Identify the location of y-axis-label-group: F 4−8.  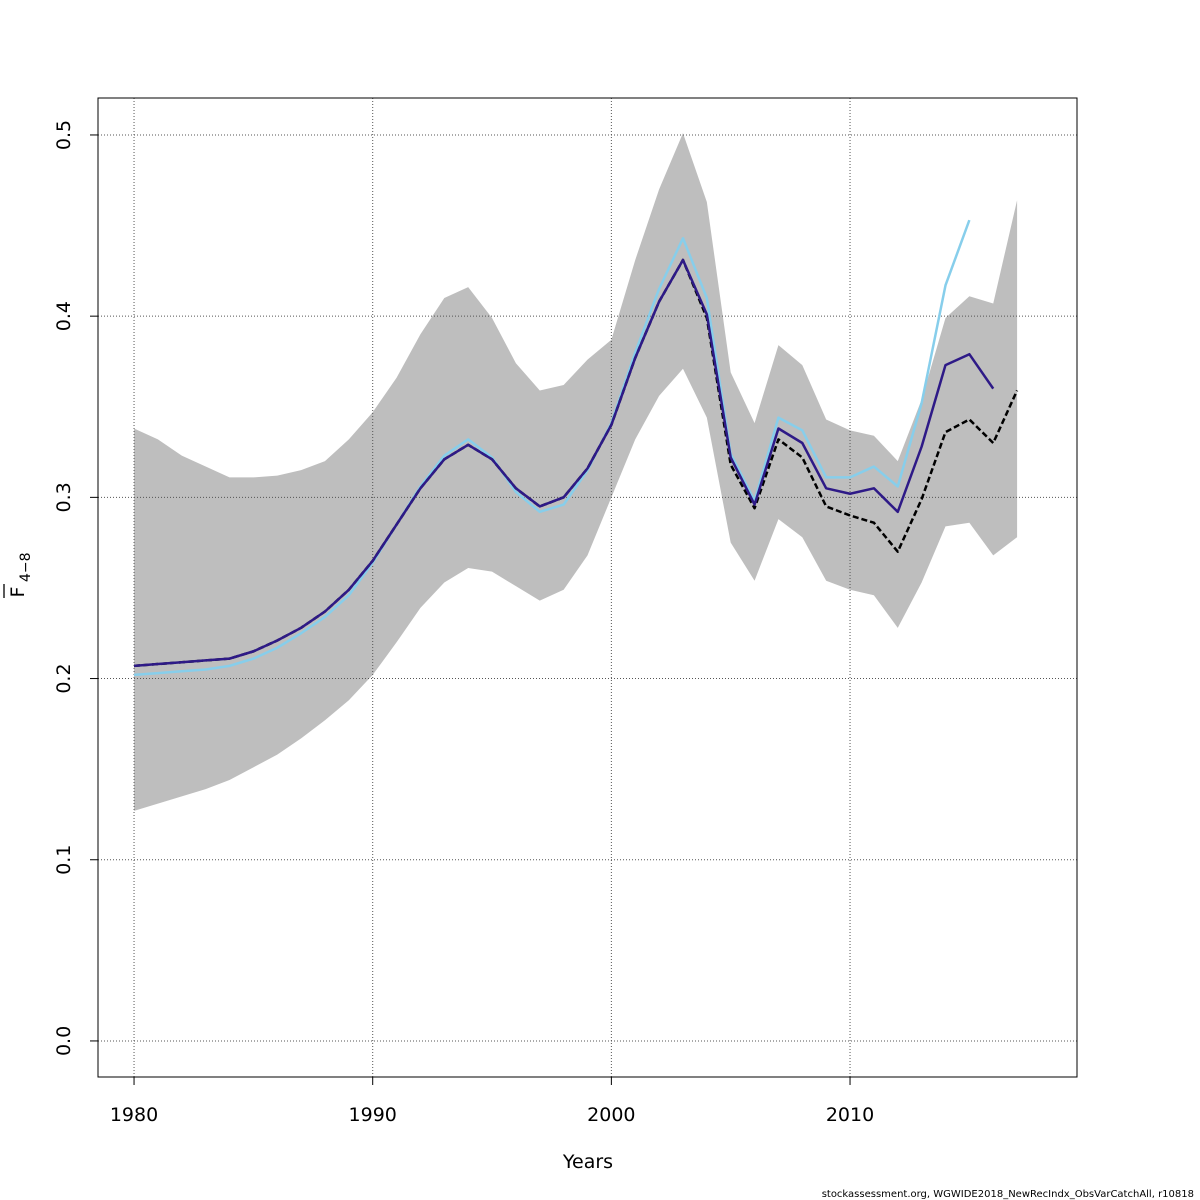
(18, 575).